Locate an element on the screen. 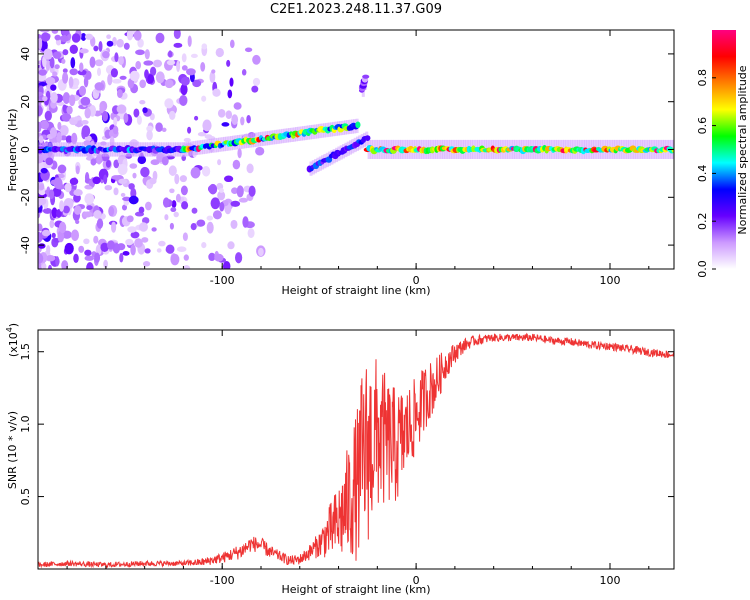  y-tick-label: 1.5 is located at coordinates (25, 352).